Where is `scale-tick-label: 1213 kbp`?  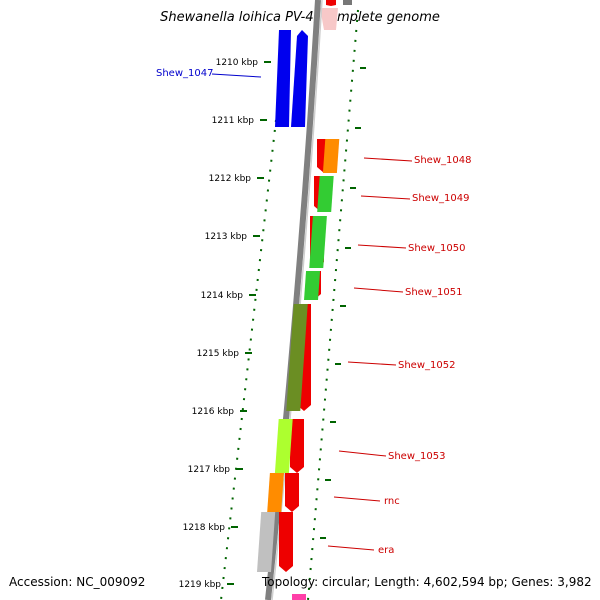
scale-tick-label: 1213 kbp is located at coordinates (226, 237).